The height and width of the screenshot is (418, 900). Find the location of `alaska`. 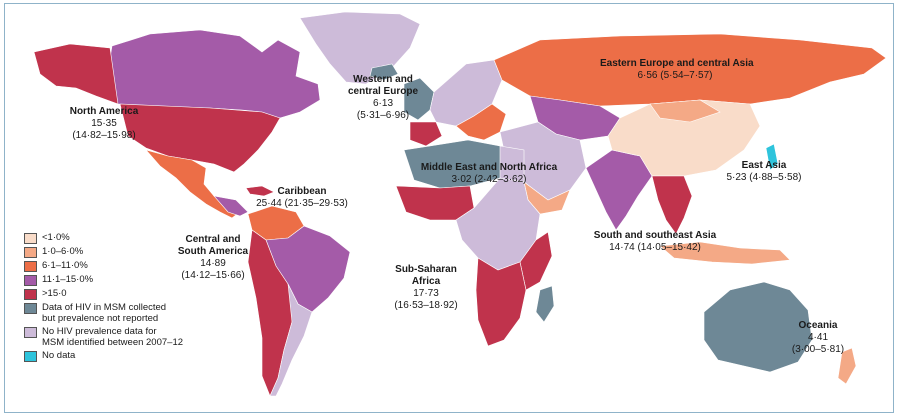

alaska is located at coordinates (76, 74).